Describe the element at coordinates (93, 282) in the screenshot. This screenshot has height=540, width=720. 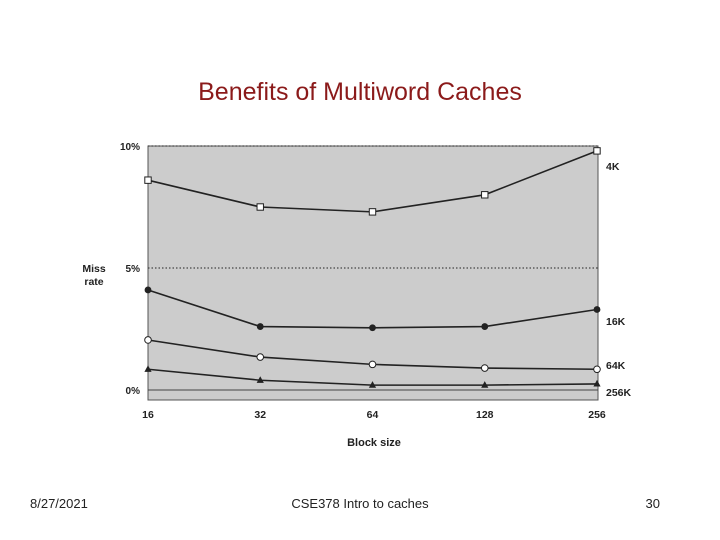
I see `y-axis-label: rate` at that location.